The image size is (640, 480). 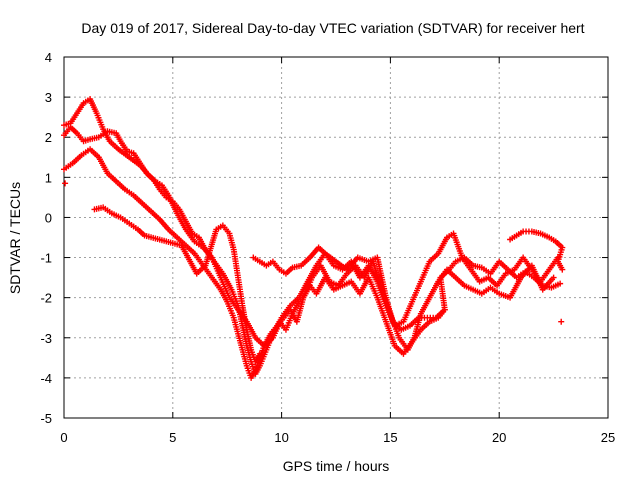 I want to click on y-tick-label: -5, so click(x=46, y=418).